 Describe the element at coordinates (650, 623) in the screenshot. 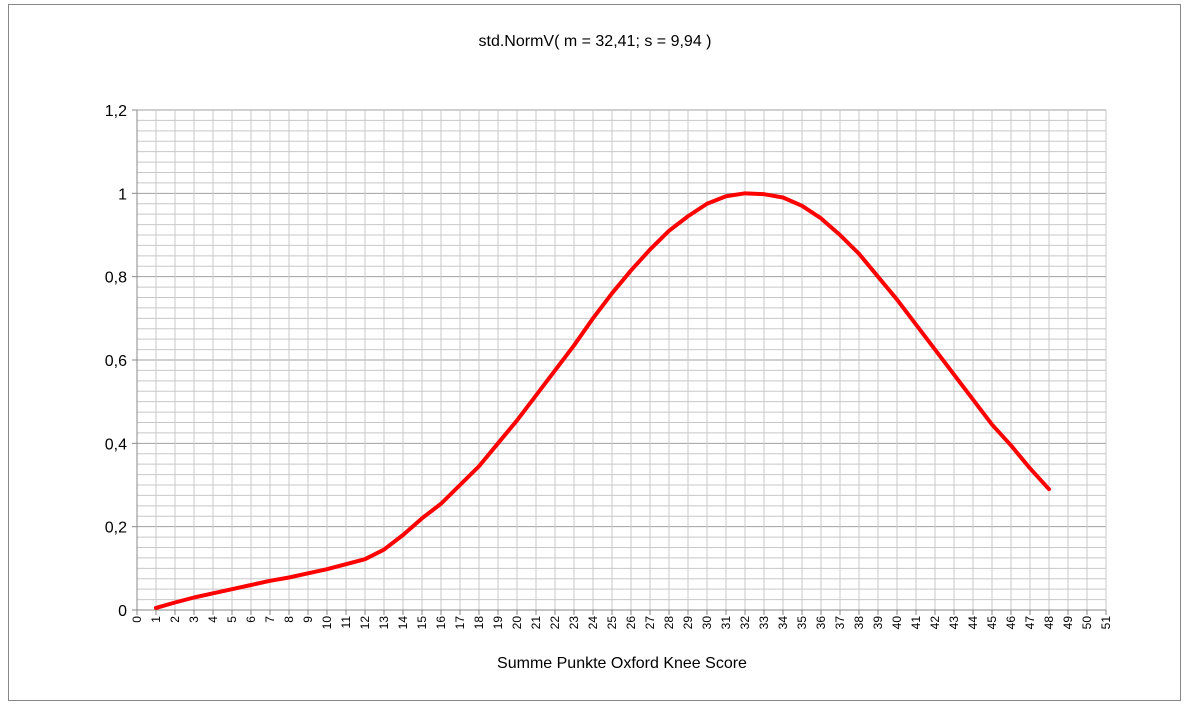

I see `x-tick-label: 27` at that location.